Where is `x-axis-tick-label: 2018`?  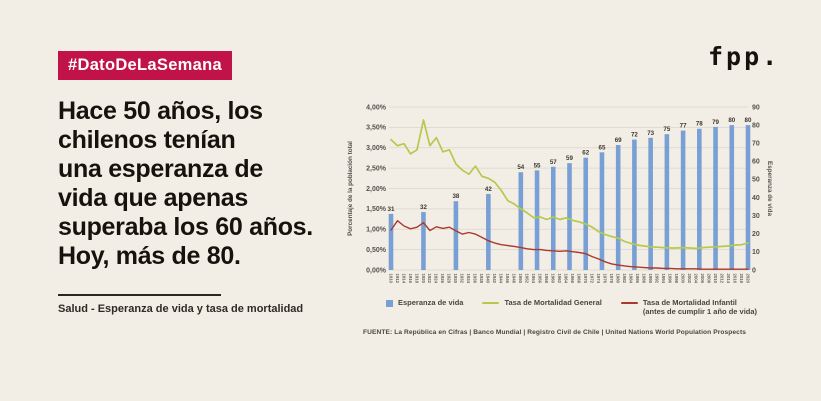
x-axis-tick-label: 2018 is located at coordinates (741, 279).